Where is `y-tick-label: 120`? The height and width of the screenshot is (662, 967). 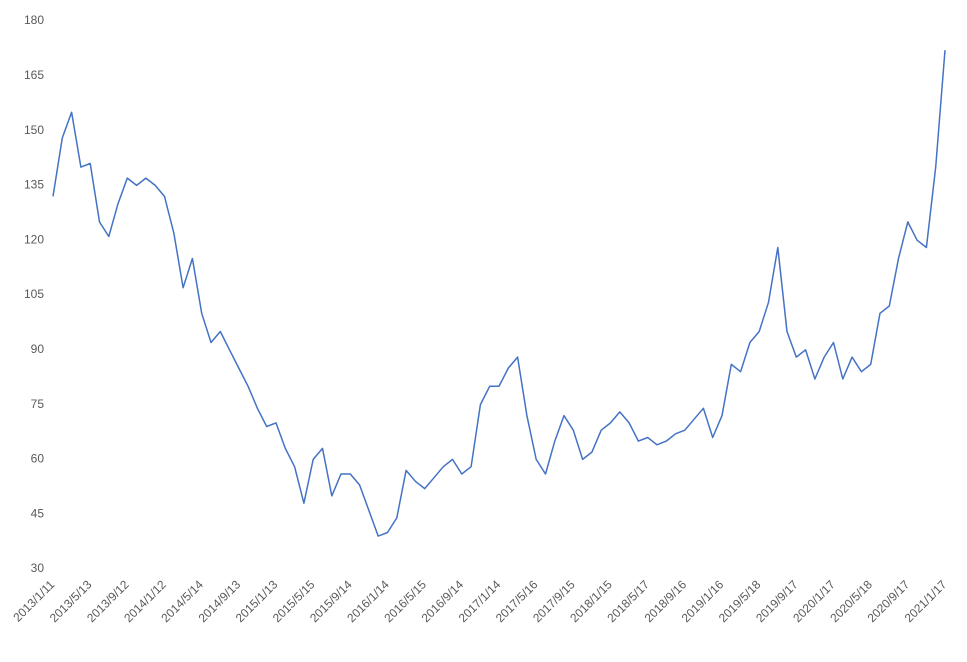
y-tick-label: 120 is located at coordinates (34, 239).